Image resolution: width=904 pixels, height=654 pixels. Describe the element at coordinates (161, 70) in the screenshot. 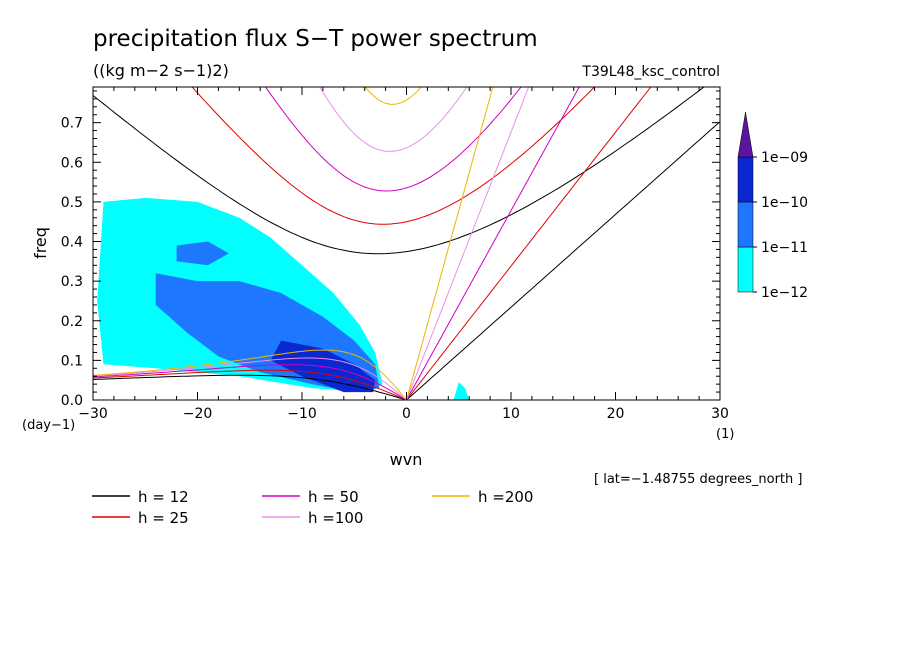

I see `chart-units: ((kg m−2 s−1)2)` at that location.